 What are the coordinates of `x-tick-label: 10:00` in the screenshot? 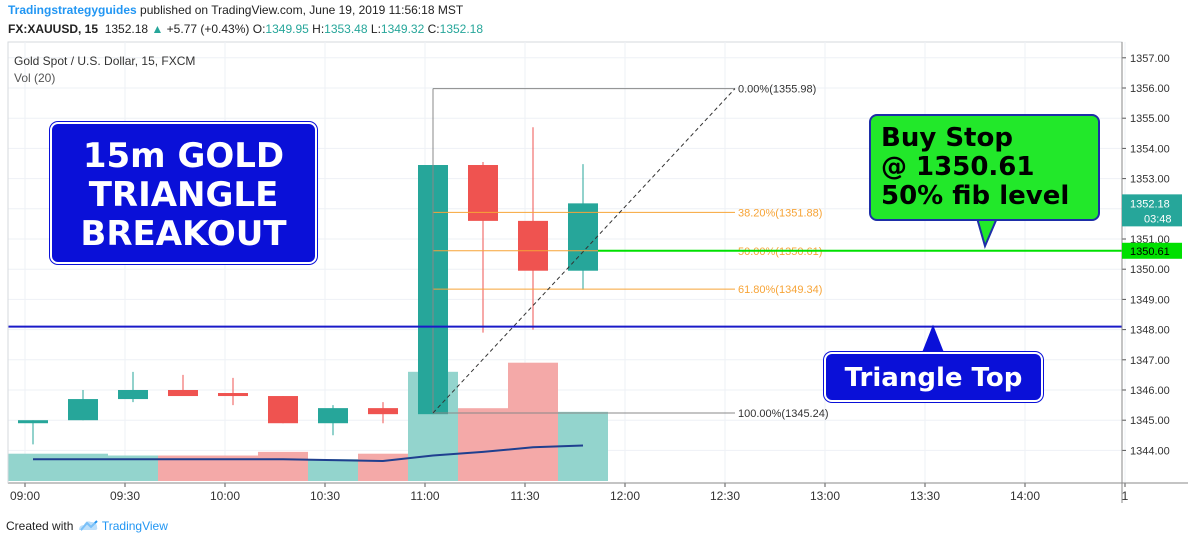 It's located at (225, 496).